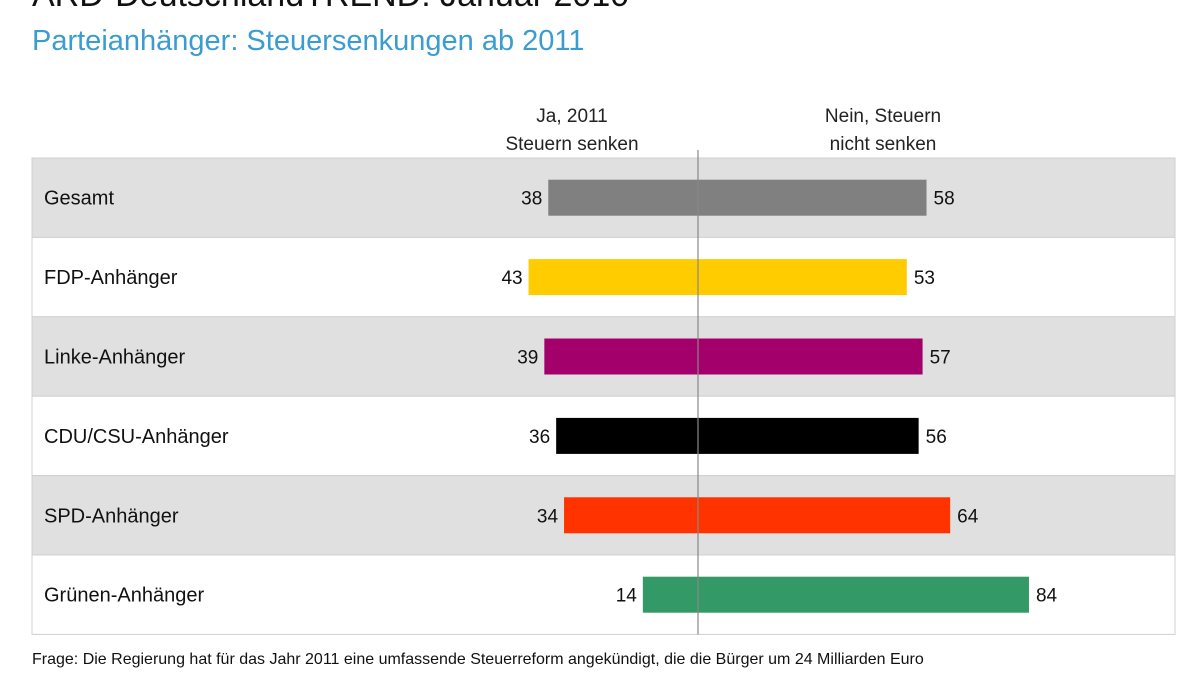  I want to click on legend-label-ja: Ja, 2011, so click(571, 116).